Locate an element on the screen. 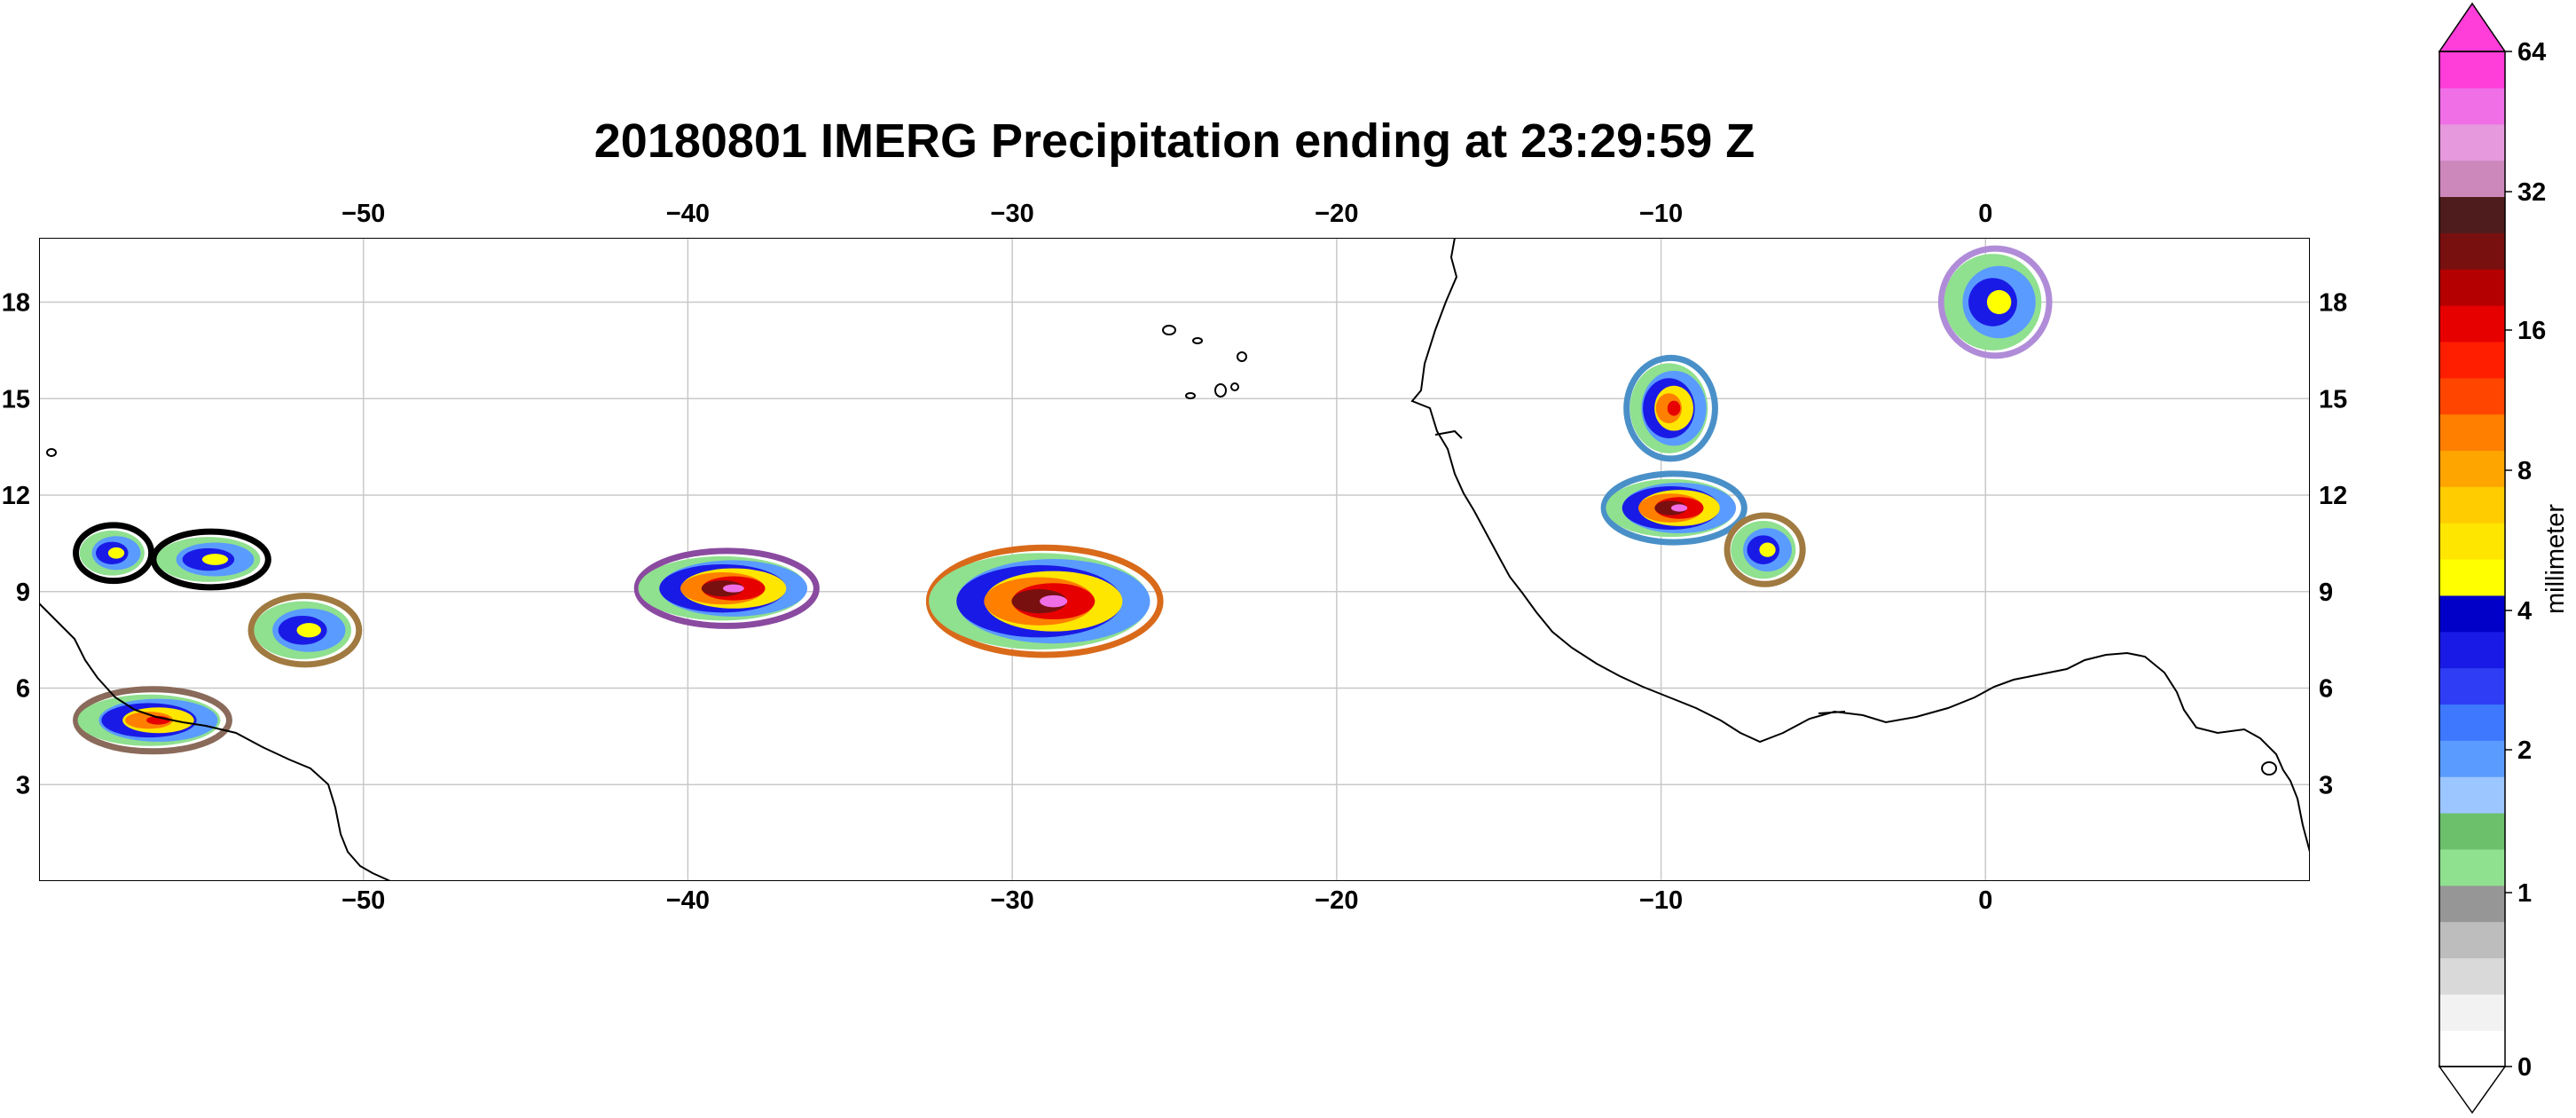 This screenshot has width=2576, height=1118. lon-tick-label-top: −50 is located at coordinates (363, 214).